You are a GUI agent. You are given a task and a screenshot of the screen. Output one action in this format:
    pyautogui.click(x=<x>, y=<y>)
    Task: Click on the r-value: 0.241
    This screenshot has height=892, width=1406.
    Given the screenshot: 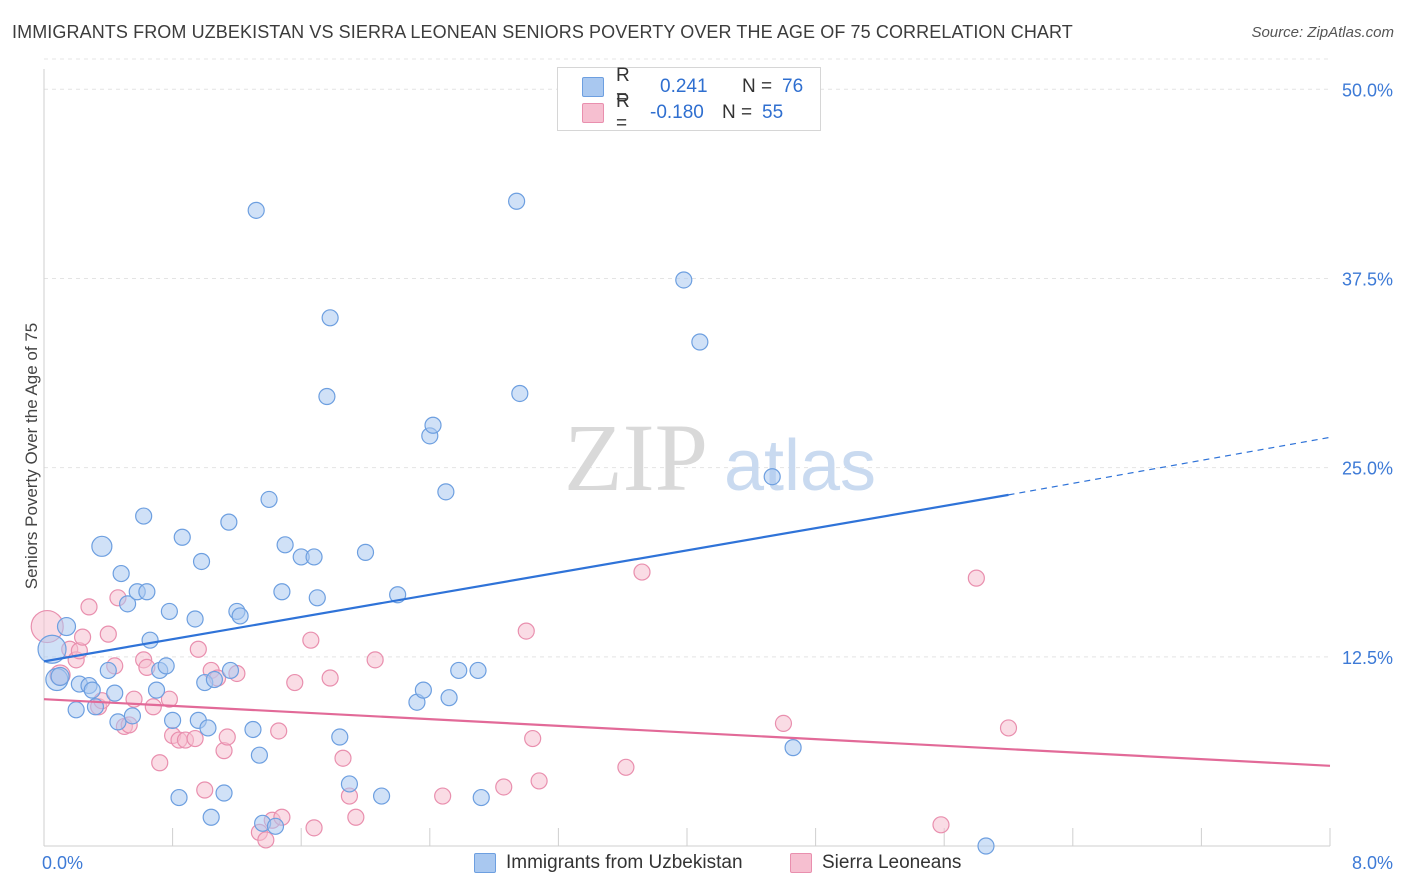 What is the action you would take?
    pyautogui.click(x=684, y=86)
    